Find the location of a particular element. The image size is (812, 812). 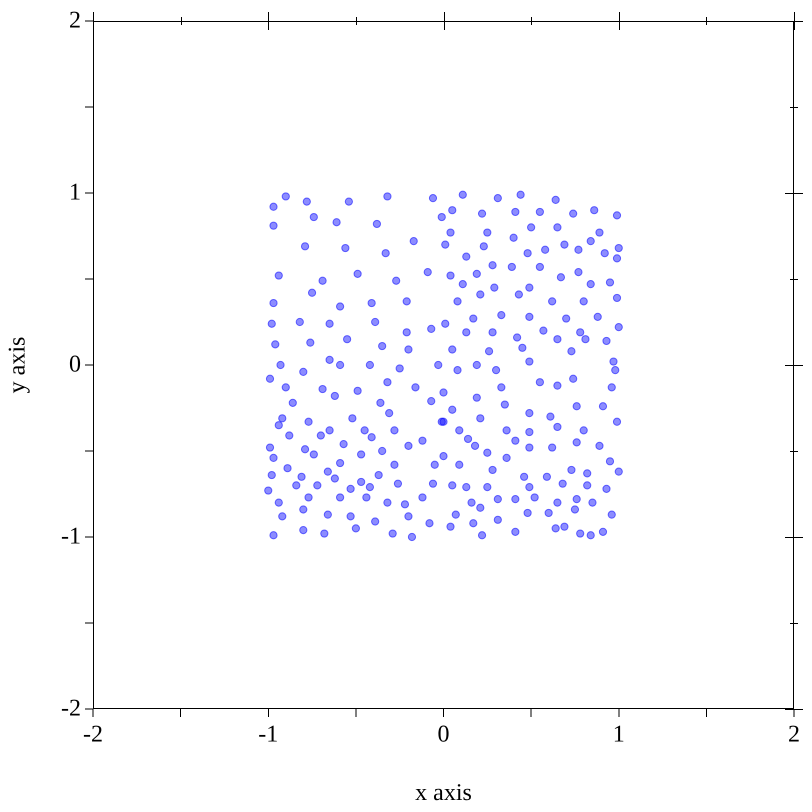

y-tick-label: -1 is located at coordinates (71, 536).